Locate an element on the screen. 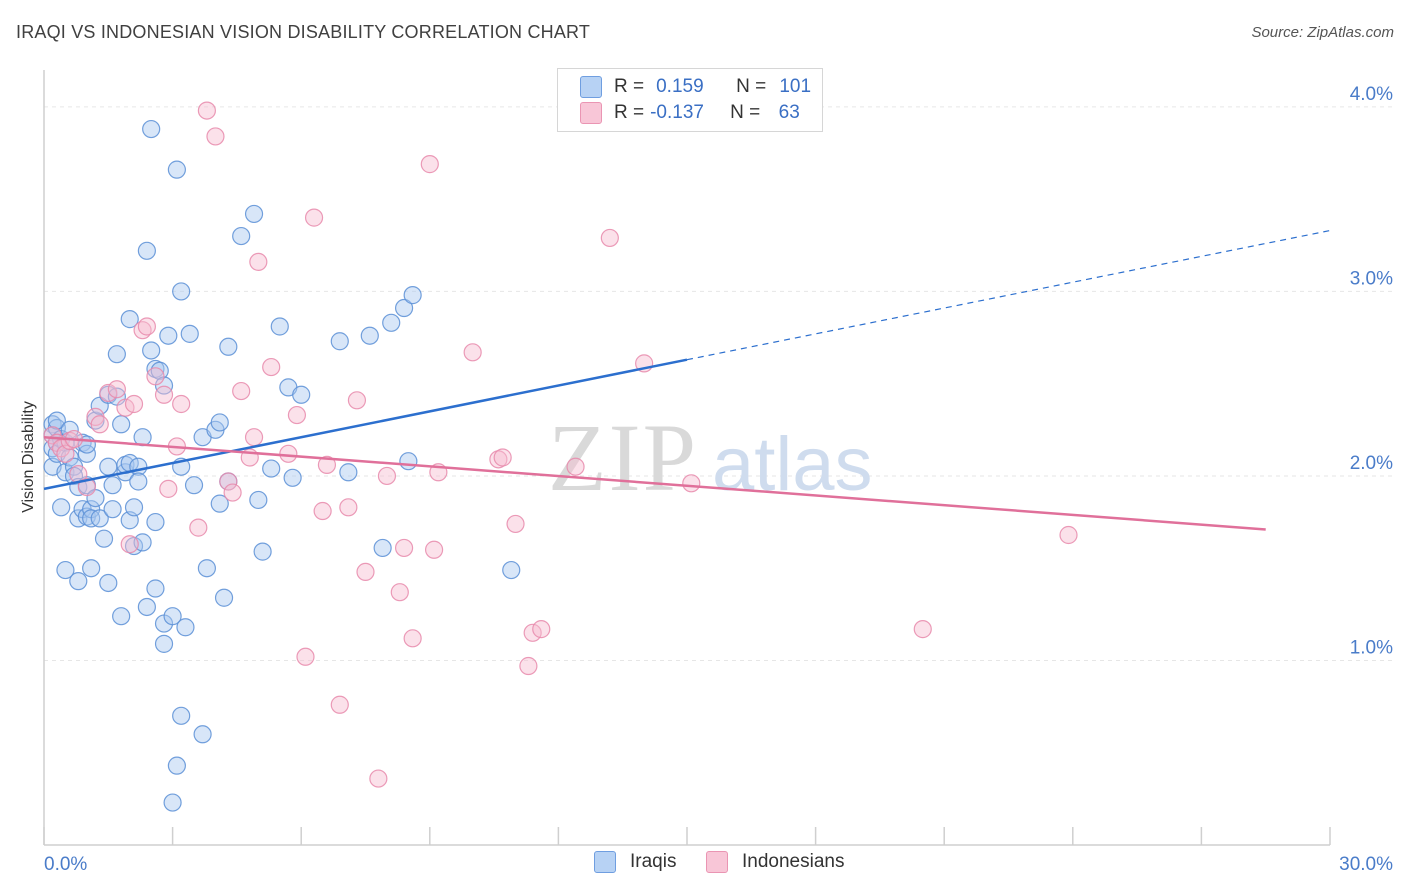  iraqi-legend-swatch is located at coordinates (605, 862).